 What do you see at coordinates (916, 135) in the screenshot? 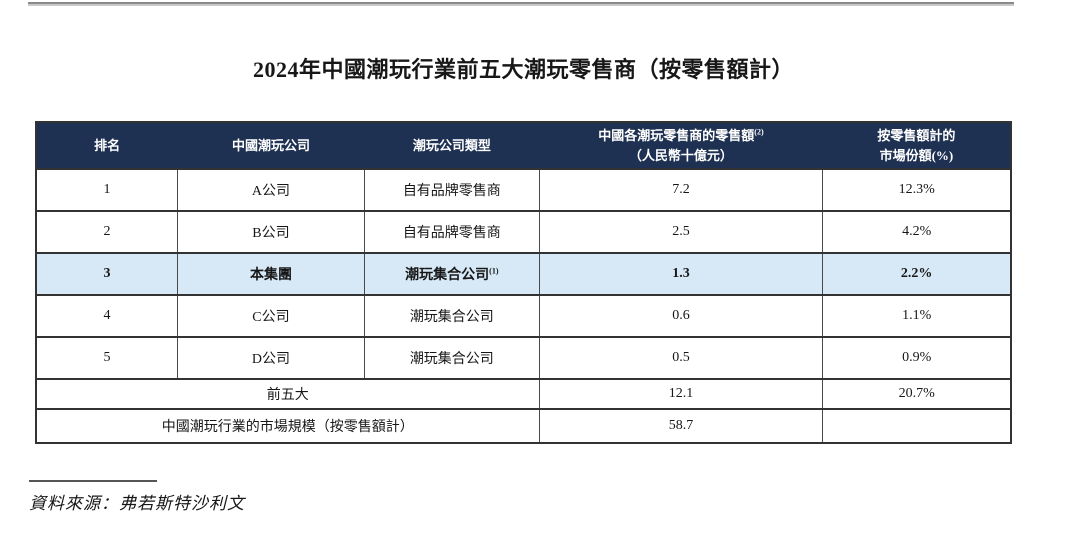
I see `col-header-share-line1: 按零售額計的` at bounding box center [916, 135].